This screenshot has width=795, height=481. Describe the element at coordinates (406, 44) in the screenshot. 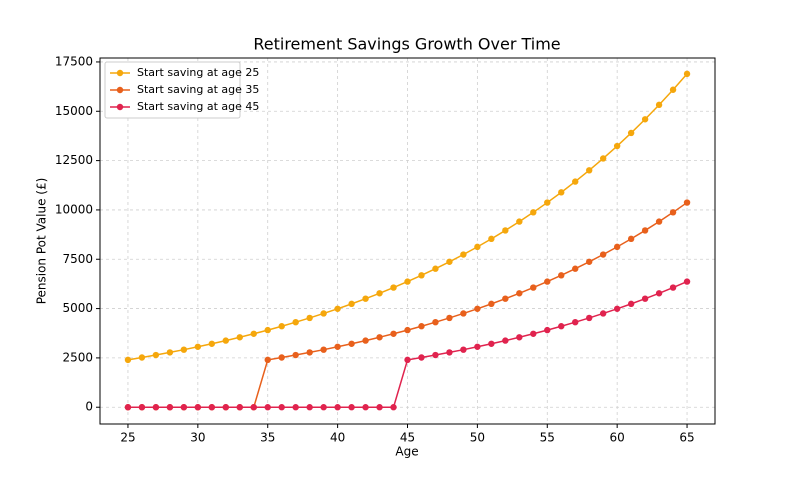

I see `chart-title: Retirement Savings Growth Over Time` at that location.